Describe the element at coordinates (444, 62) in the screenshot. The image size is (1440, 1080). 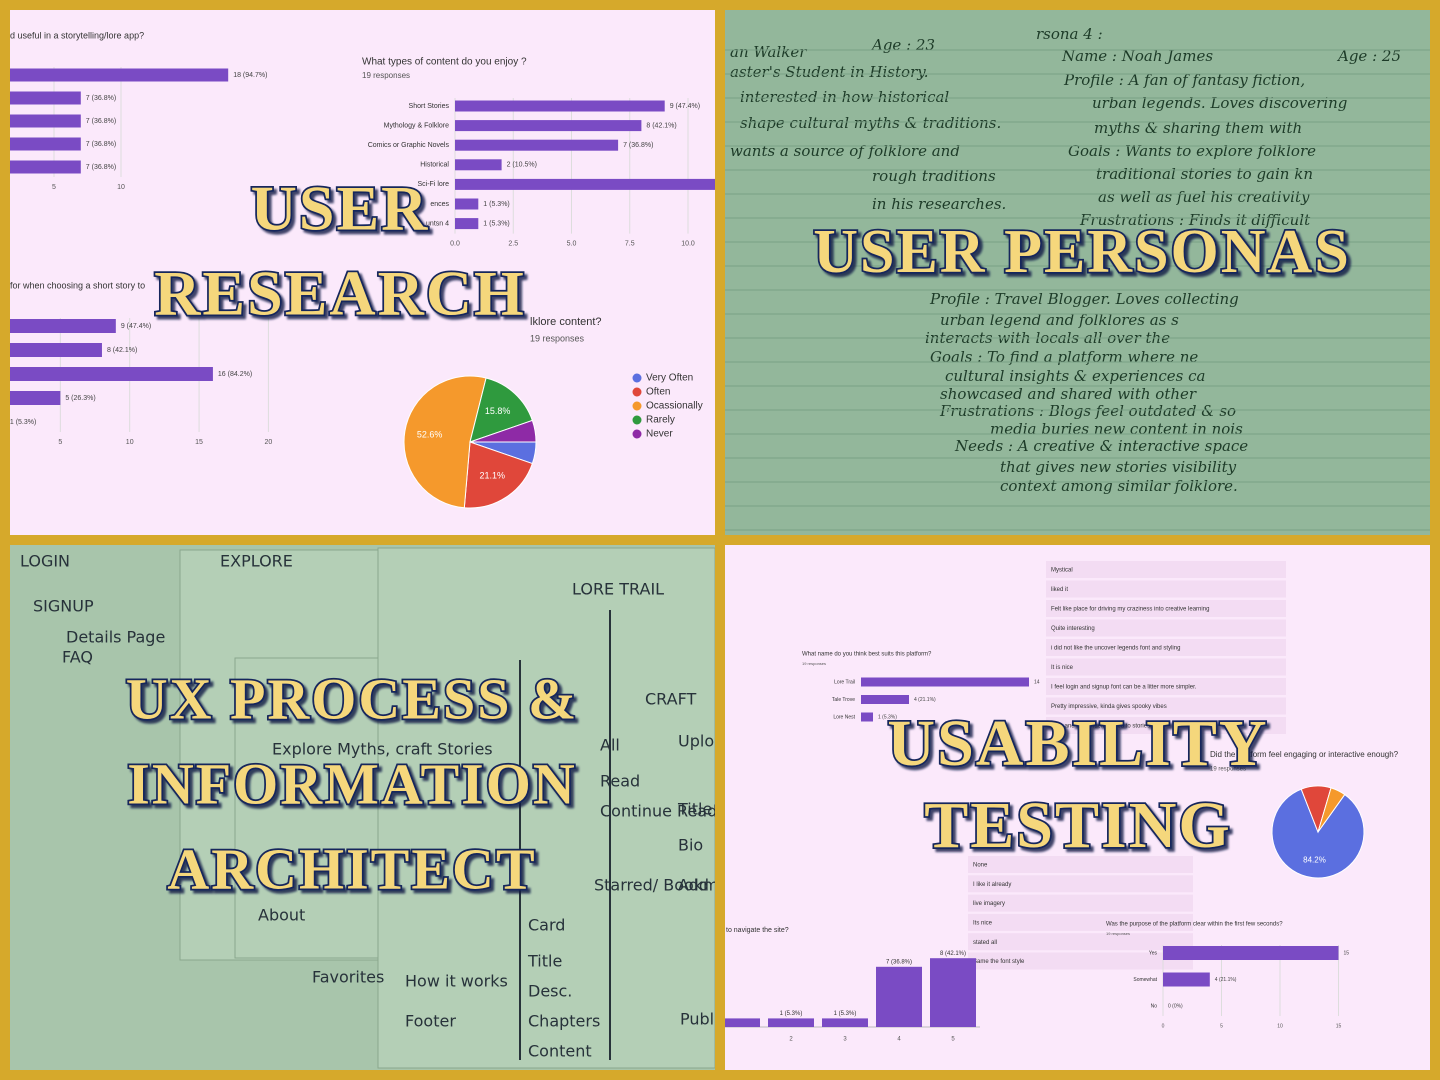
I see `chart-title: What types of content do you enjoy ?` at that location.